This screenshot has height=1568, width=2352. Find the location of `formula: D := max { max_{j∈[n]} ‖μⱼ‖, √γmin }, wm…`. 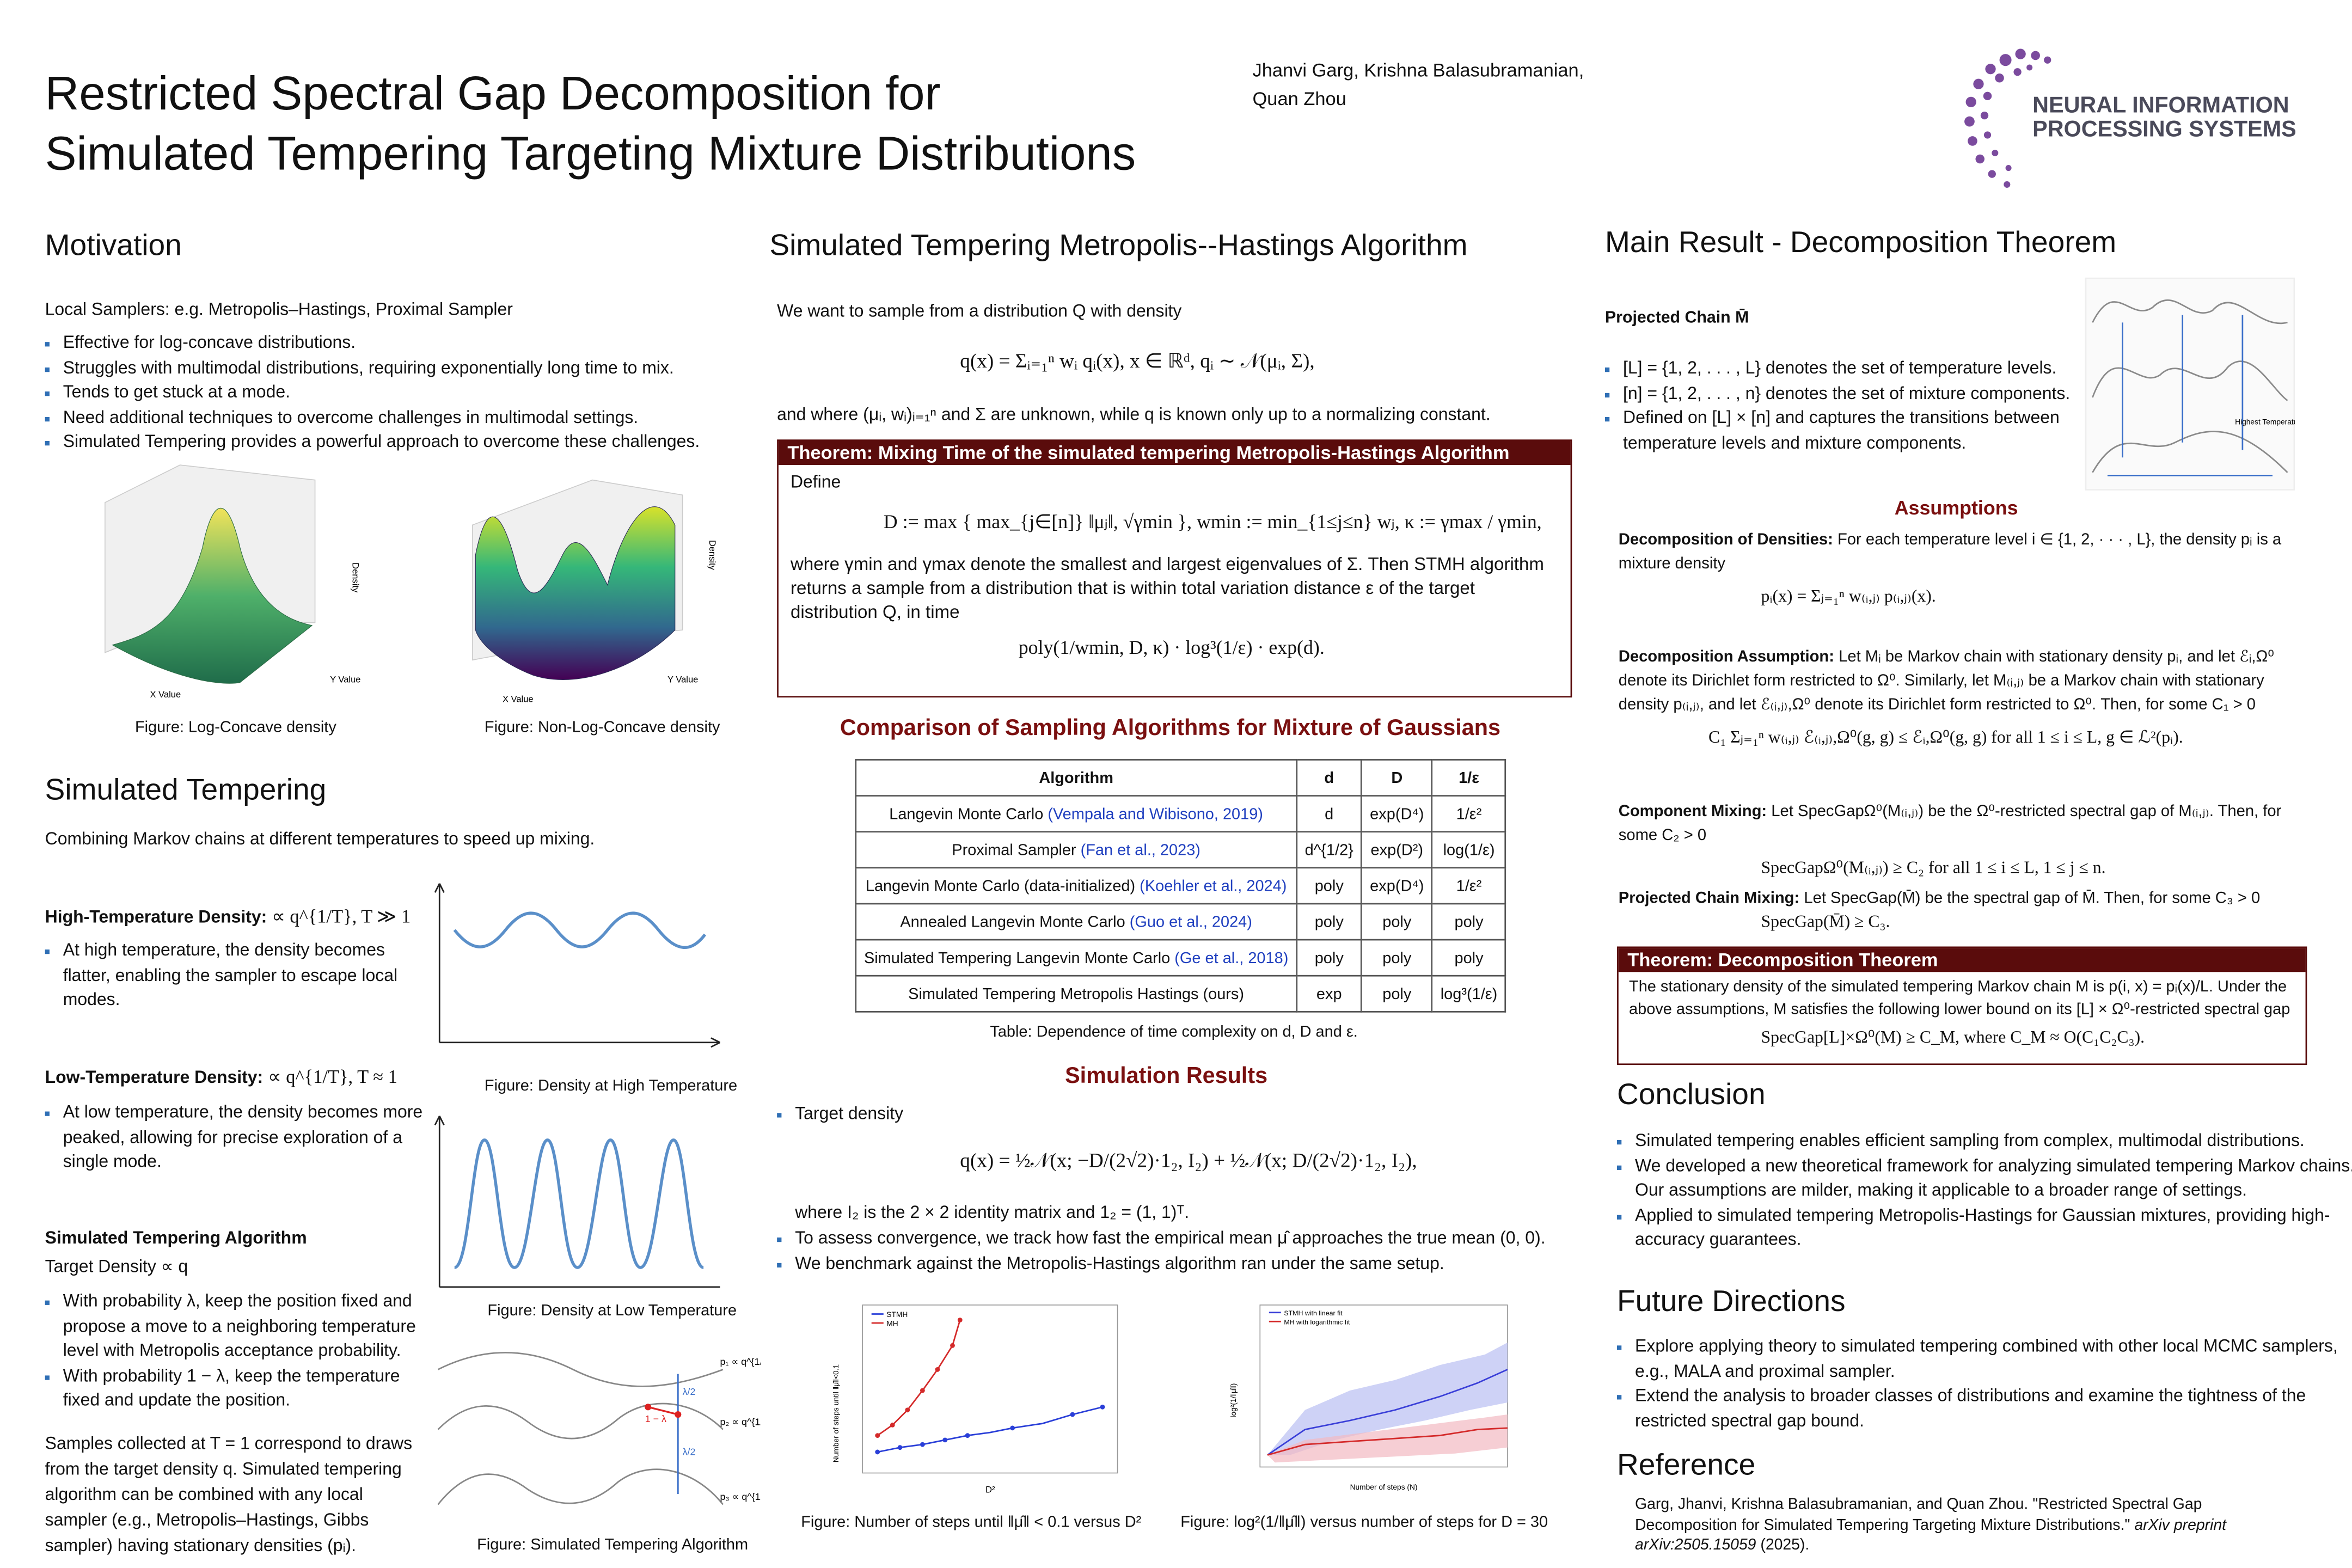

formula: D := max { max_{j∈[n]} ‖μⱼ‖, √γmin }, wm… is located at coordinates (1212, 521).